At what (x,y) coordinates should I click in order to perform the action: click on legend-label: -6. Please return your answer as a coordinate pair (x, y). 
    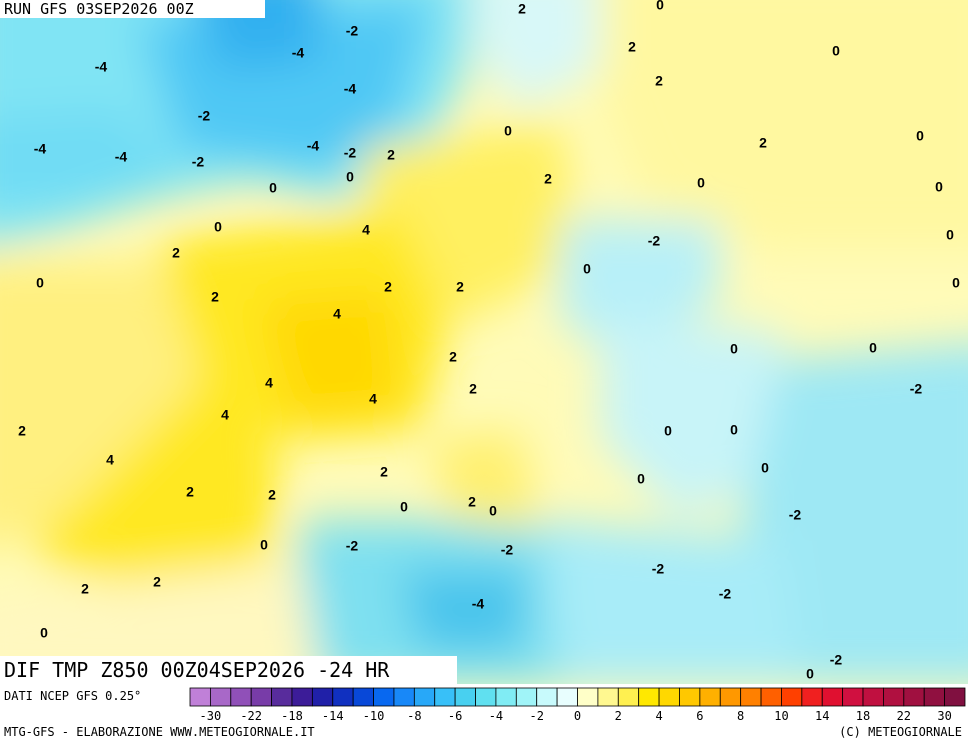
    Looking at the image, I should click on (455, 716).